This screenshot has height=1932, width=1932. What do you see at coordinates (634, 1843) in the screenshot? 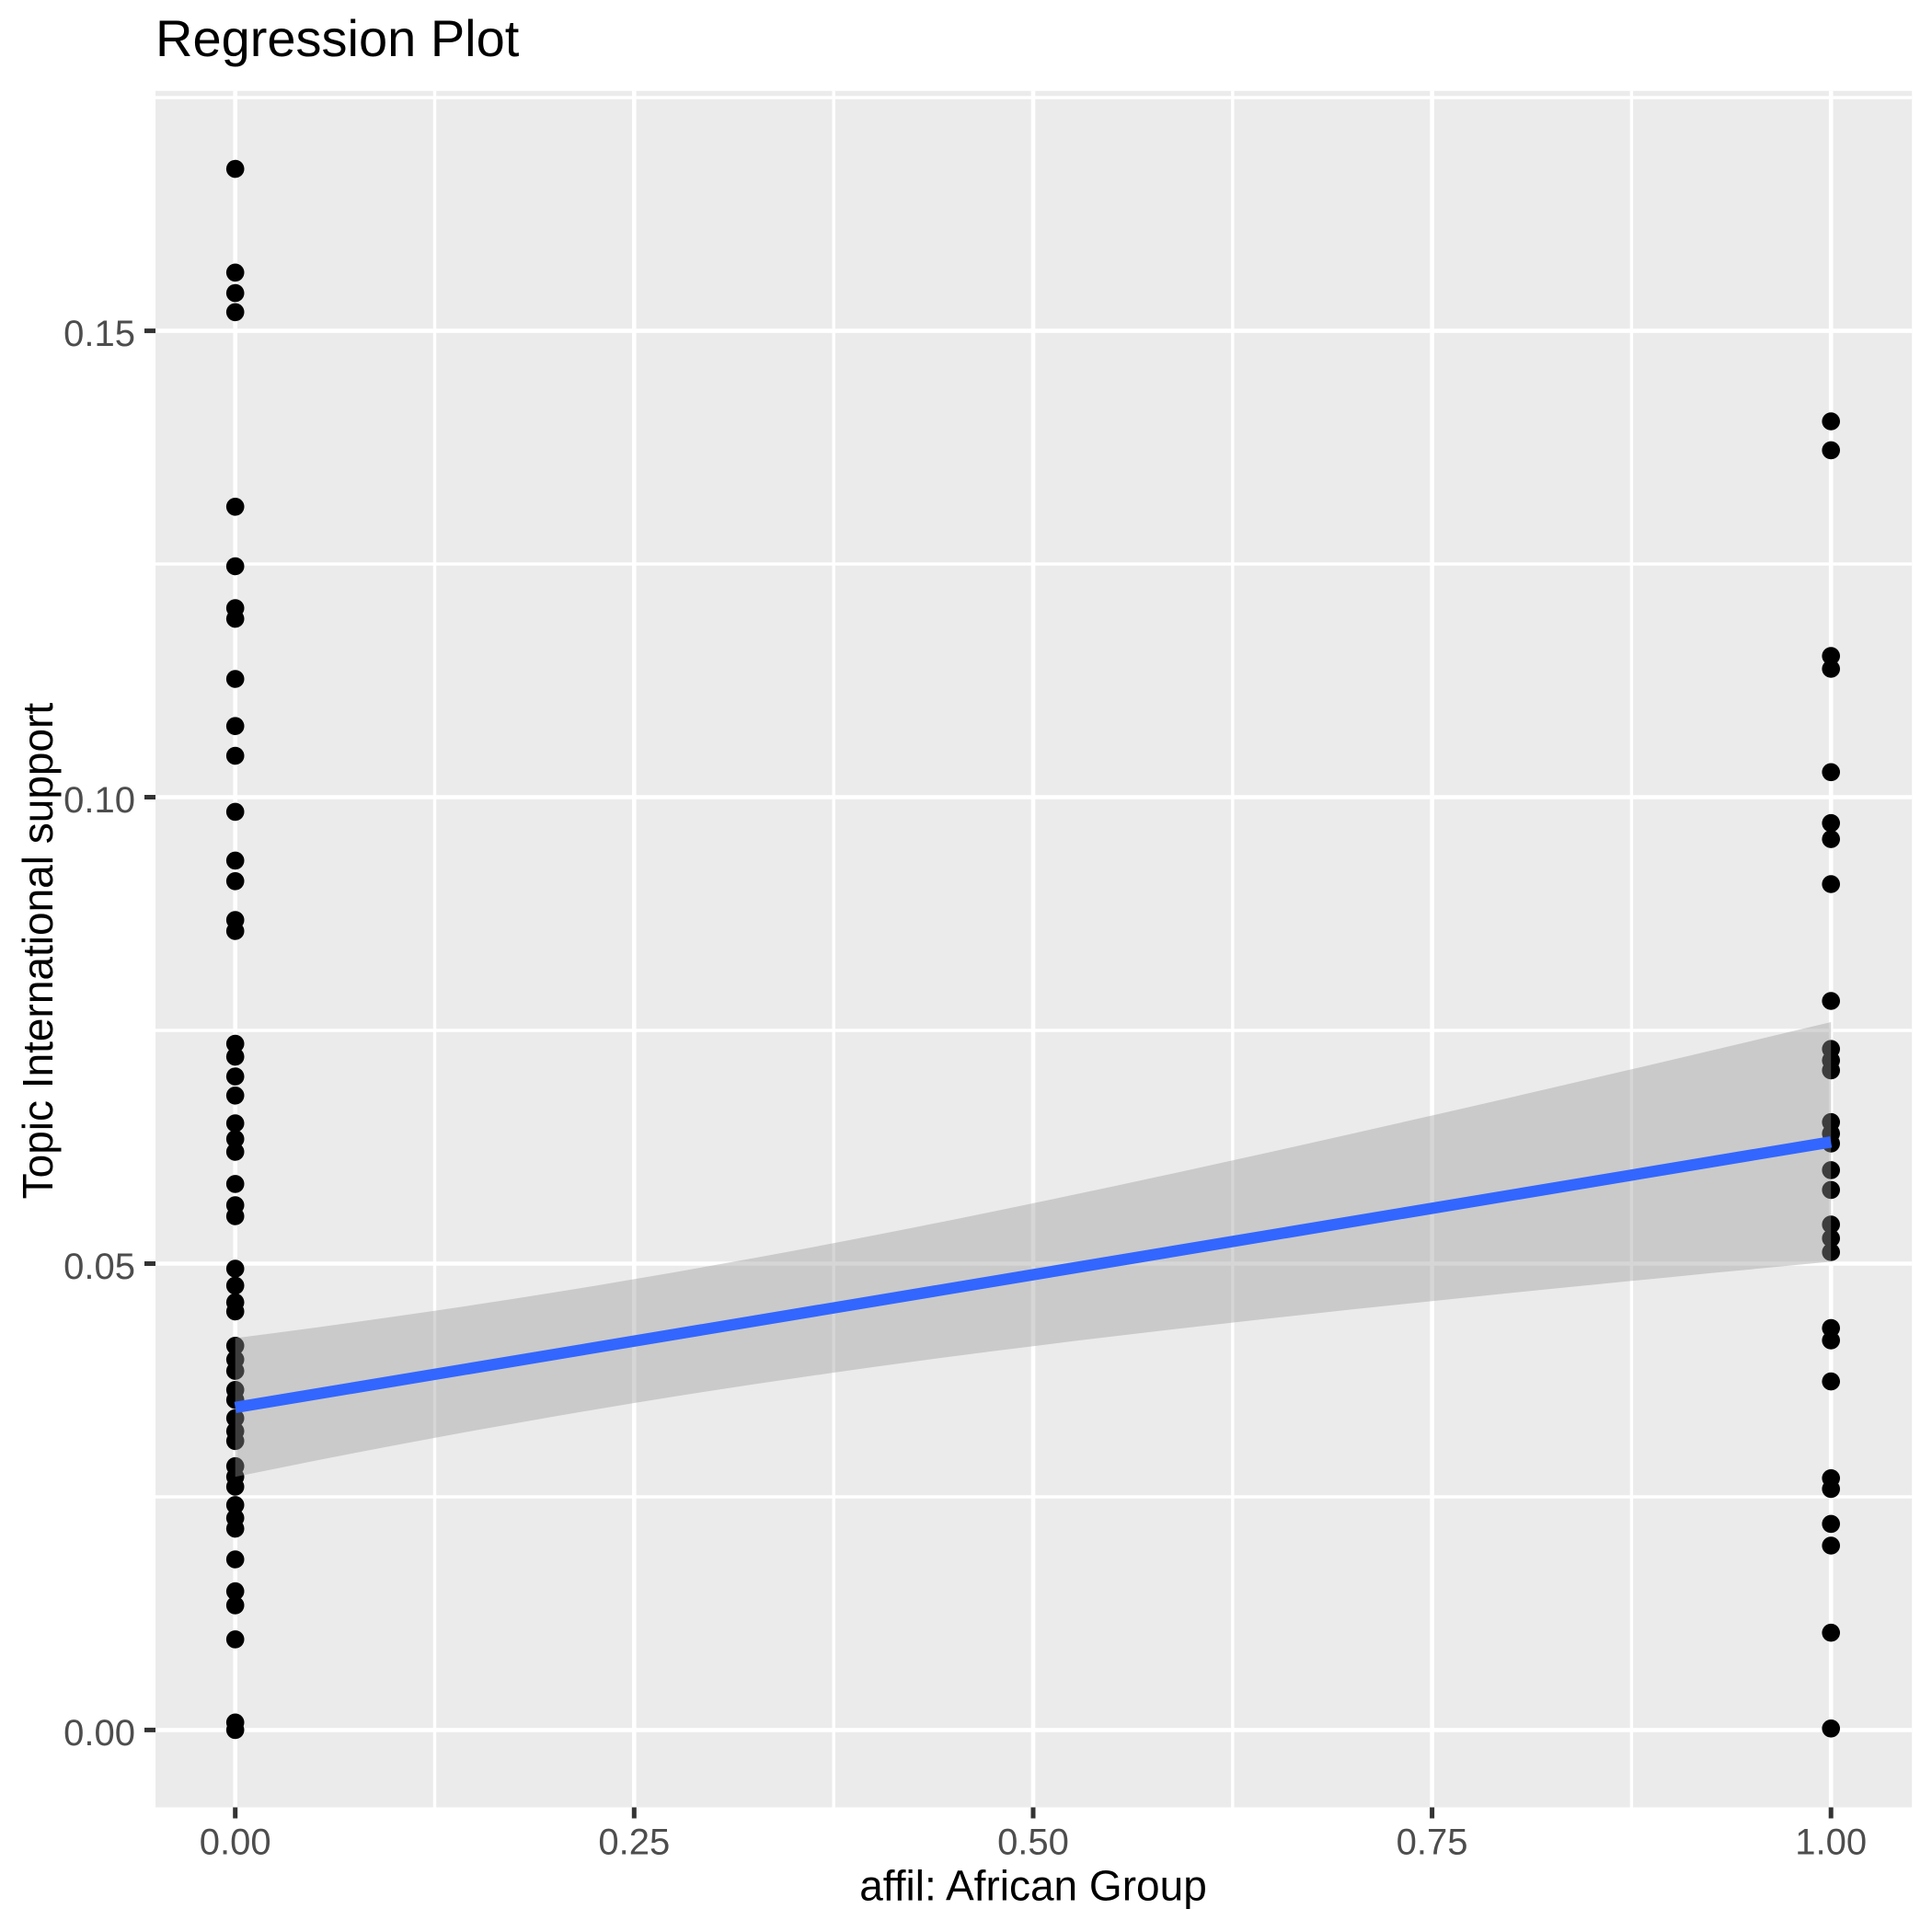
I see `svg-text: 0.25` at bounding box center [634, 1843].